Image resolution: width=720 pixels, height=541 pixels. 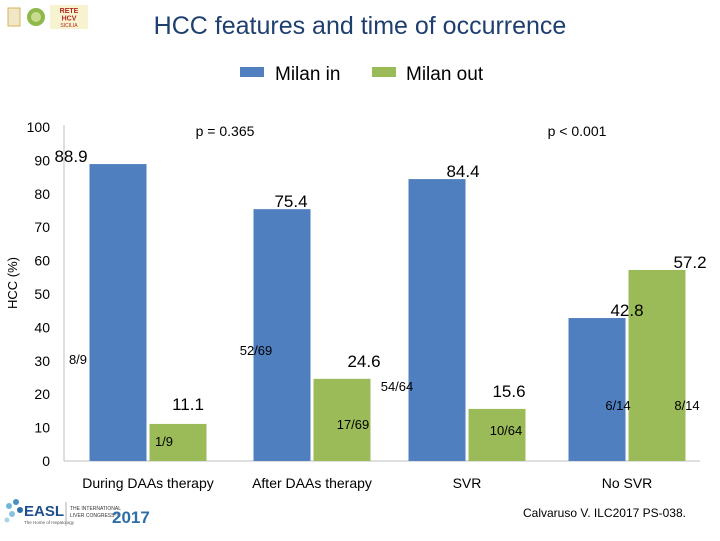 What do you see at coordinates (42, 361) in the screenshot?
I see `y-tick-label: 30` at bounding box center [42, 361].